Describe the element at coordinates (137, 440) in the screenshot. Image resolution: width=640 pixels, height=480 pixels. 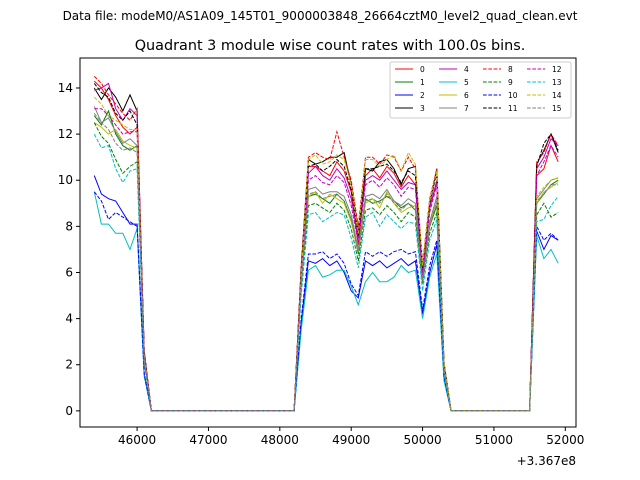
I see `x-tick-label: 46000` at that location.